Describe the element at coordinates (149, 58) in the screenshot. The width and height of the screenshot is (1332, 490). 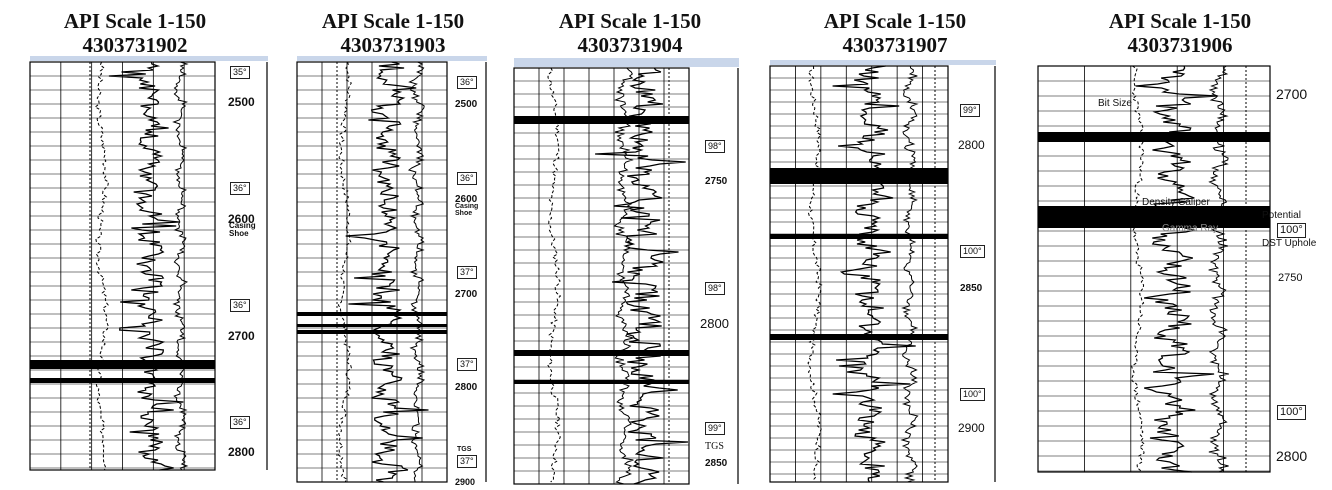
I see `panel-1-top-bar` at that location.